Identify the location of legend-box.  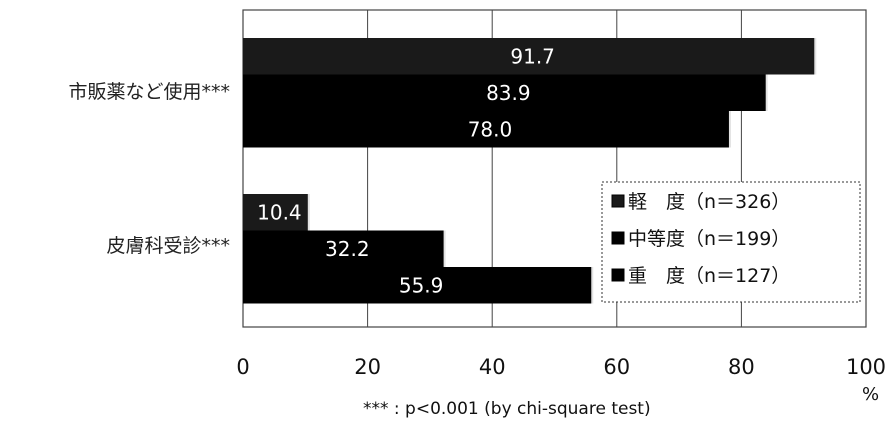
(731, 242).